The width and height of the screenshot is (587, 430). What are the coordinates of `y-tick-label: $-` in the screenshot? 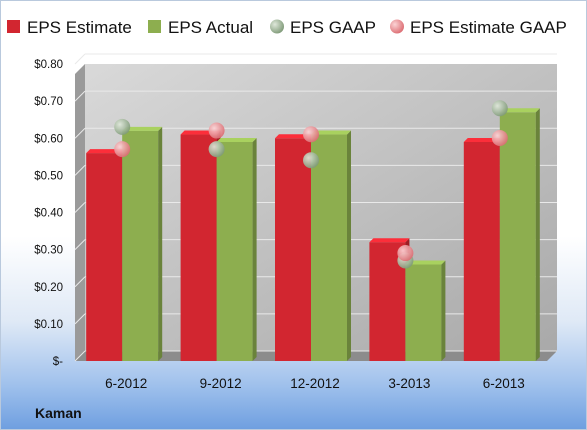 It's located at (58, 362).